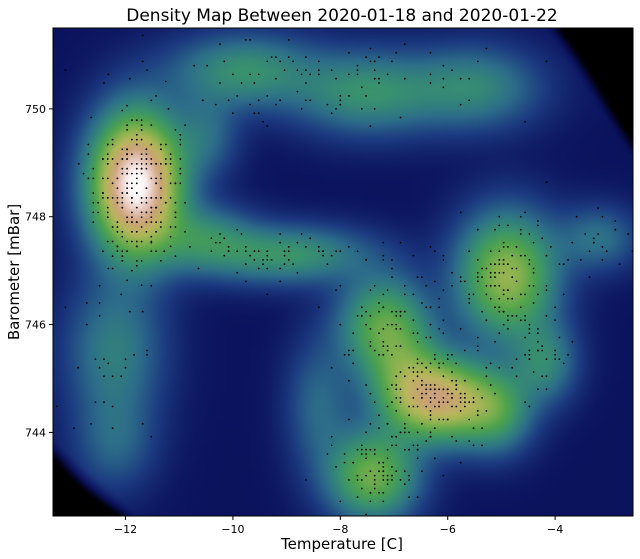 This screenshot has width=640, height=559. I want to click on x-tick-label: −12, so click(125, 529).